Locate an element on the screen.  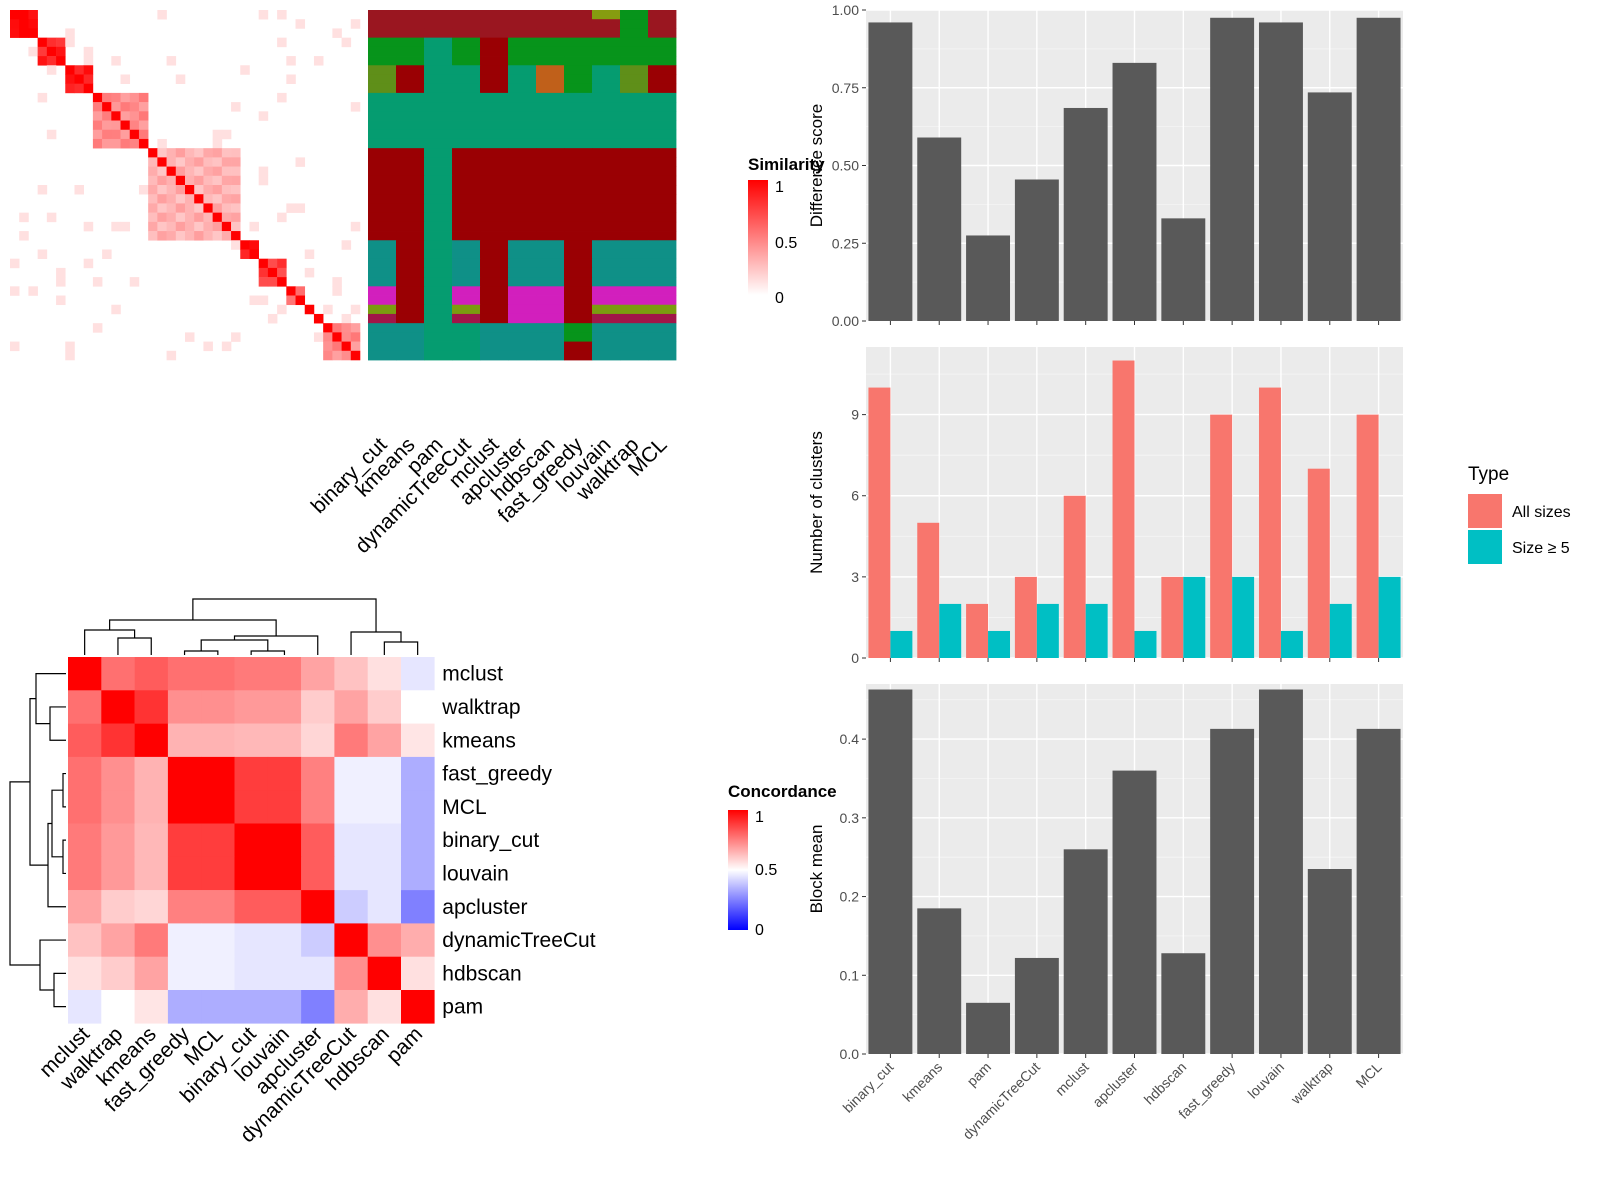
row-dendrogram is located at coordinates (37, 840).